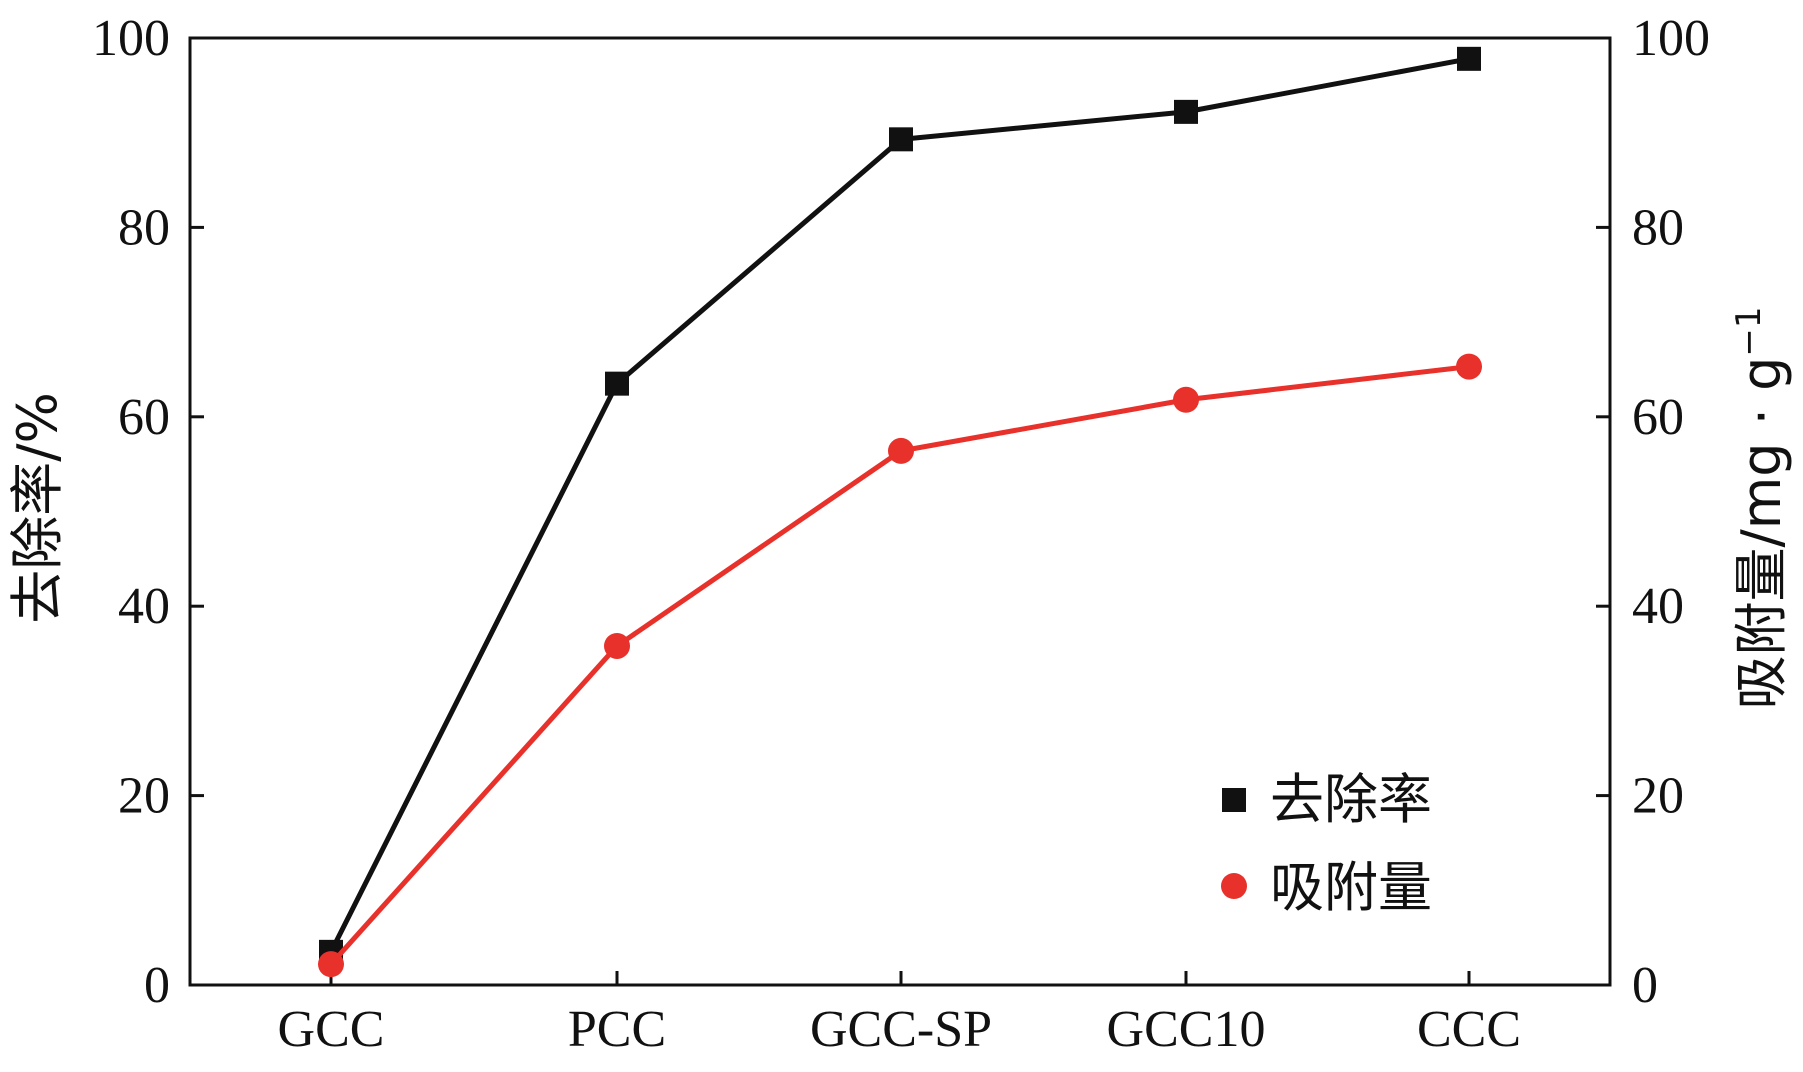 The height and width of the screenshot is (1072, 1803). Describe the element at coordinates (131, 38) in the screenshot. I see `left-y-tick-label: 100` at that location.